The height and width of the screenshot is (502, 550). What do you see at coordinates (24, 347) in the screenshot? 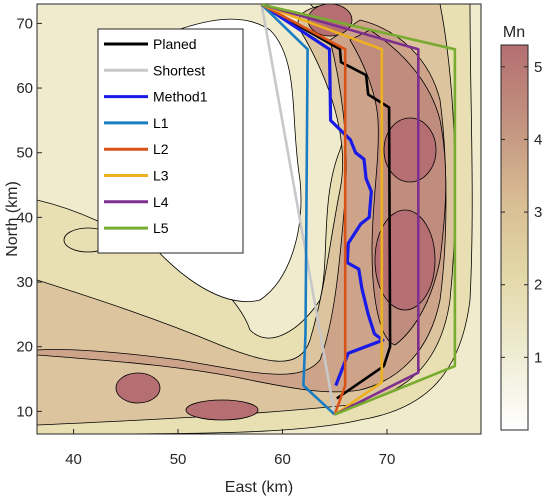
I see `y-tick-label: 20` at bounding box center [24, 347].